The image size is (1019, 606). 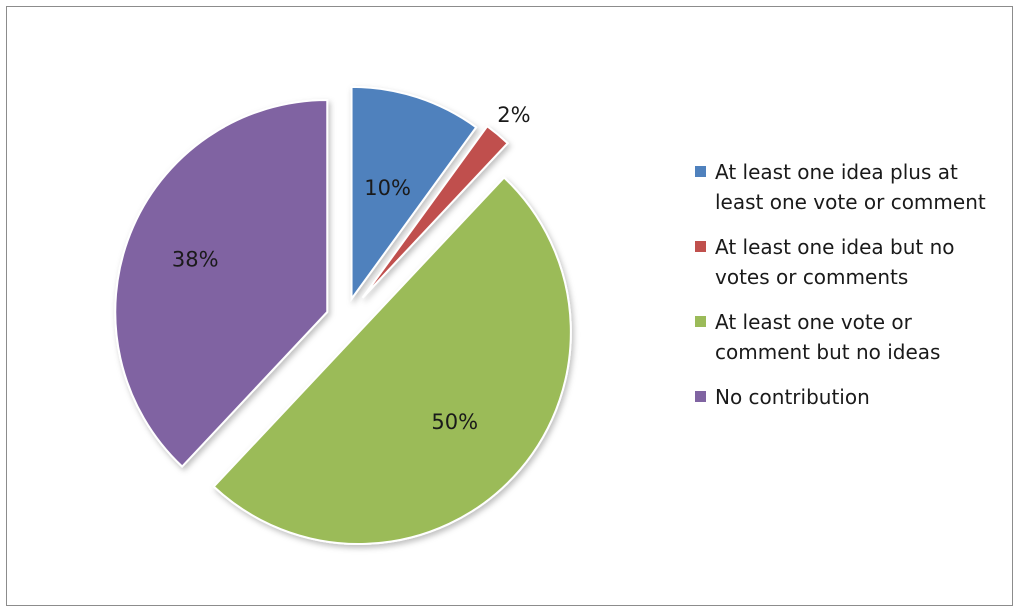 I want to click on legend-label-line: votes or comments, so click(x=812, y=277).